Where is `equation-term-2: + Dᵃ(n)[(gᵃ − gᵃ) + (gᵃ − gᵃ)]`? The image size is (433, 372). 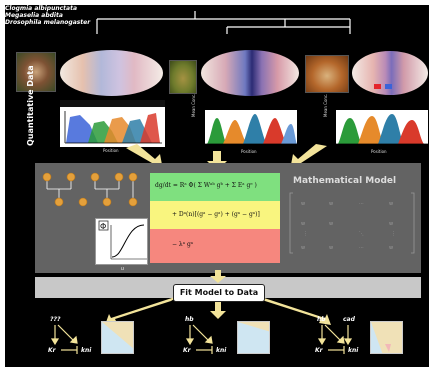
equation-term-2: + Dᵃ(n)[(gᵃ − gᵃ) + (gᵃ − gᵃ)] is located at coordinates (216, 214).